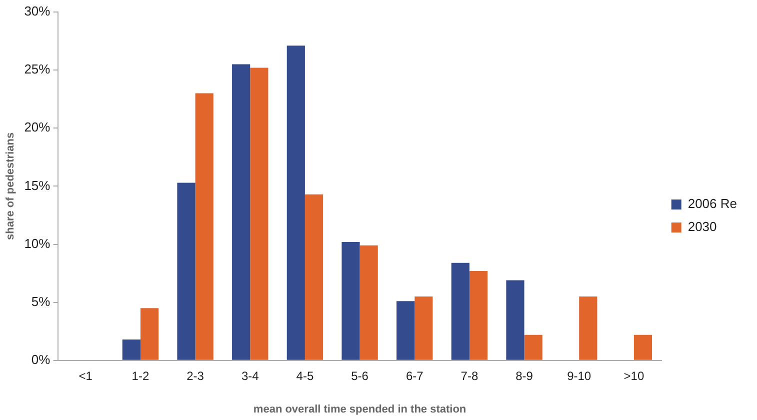  Describe the element at coordinates (10, 186) in the screenshot. I see `y-axis-title: share of pedestrians` at that location.